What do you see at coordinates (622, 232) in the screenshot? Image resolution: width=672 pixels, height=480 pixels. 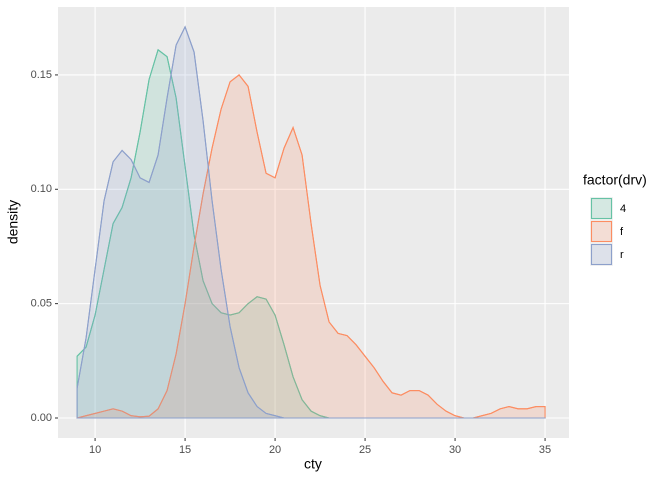 I see `legend-label: f` at bounding box center [622, 232].